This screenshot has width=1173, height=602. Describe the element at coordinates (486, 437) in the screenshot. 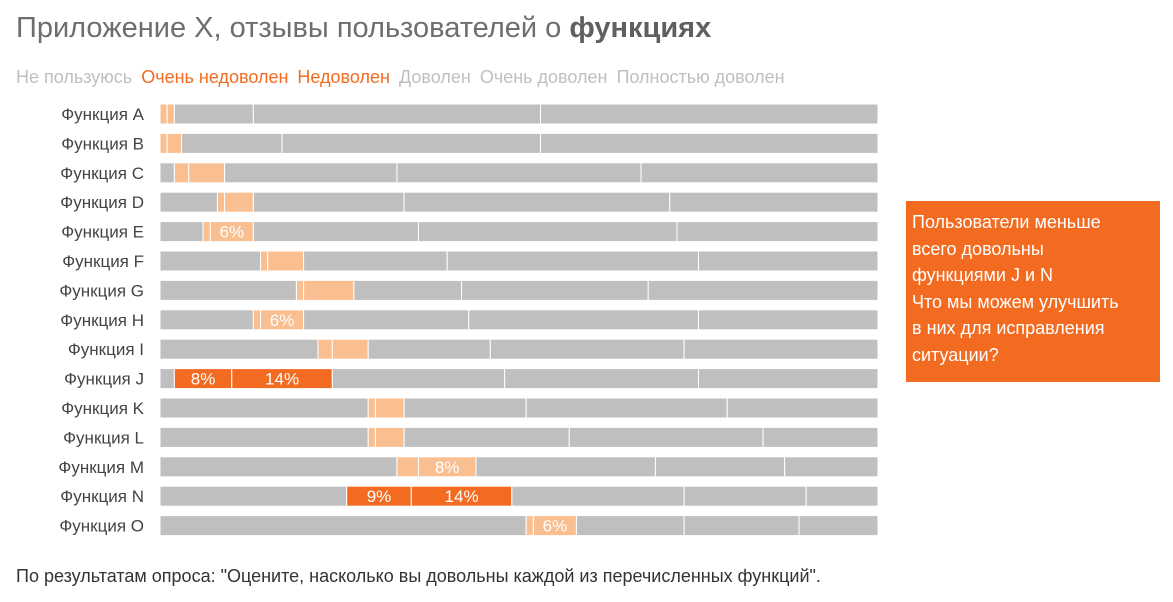

I see `bar-функция-l-series-4` at that location.